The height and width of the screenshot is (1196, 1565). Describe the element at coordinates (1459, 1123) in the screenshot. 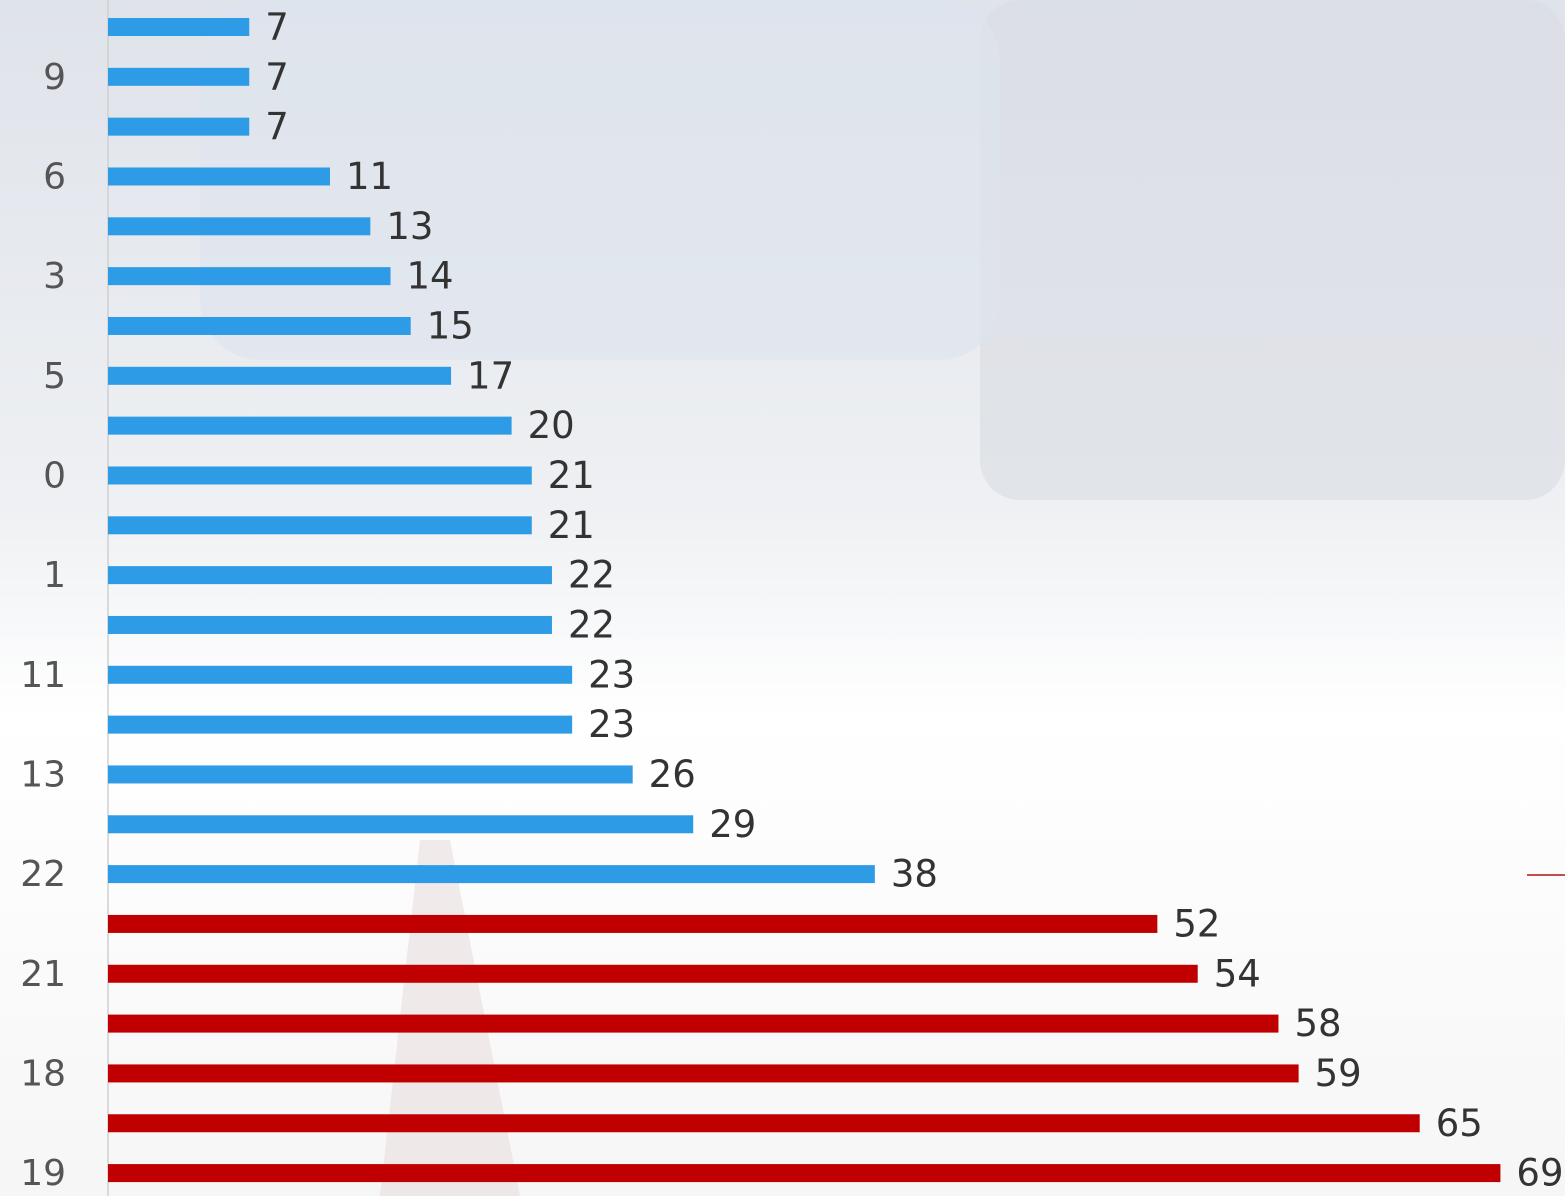

I see `value-label: 65` at that location.